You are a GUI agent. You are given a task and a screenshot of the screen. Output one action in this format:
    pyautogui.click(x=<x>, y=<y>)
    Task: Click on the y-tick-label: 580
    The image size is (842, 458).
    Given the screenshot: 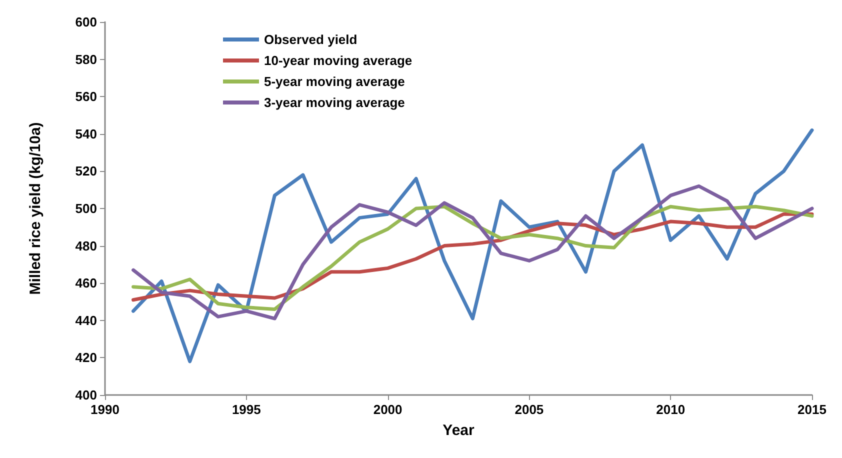 What is the action you would take?
    pyautogui.click(x=86, y=59)
    